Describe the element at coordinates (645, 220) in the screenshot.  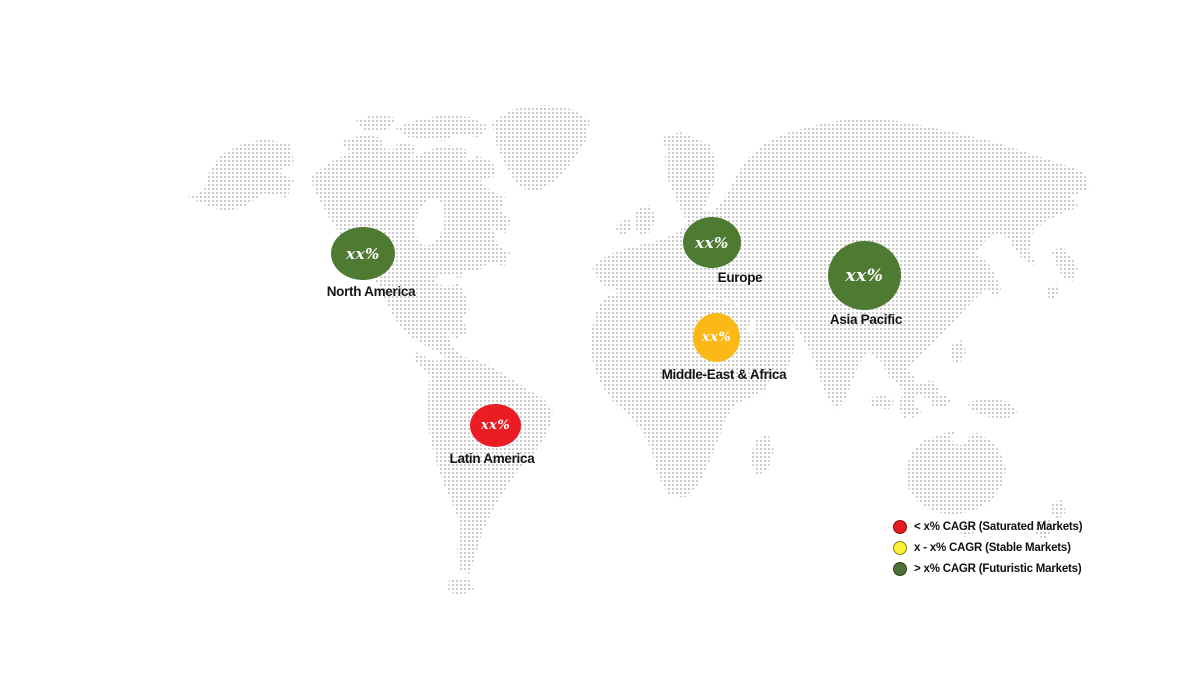
I see `united-kingdom` at that location.